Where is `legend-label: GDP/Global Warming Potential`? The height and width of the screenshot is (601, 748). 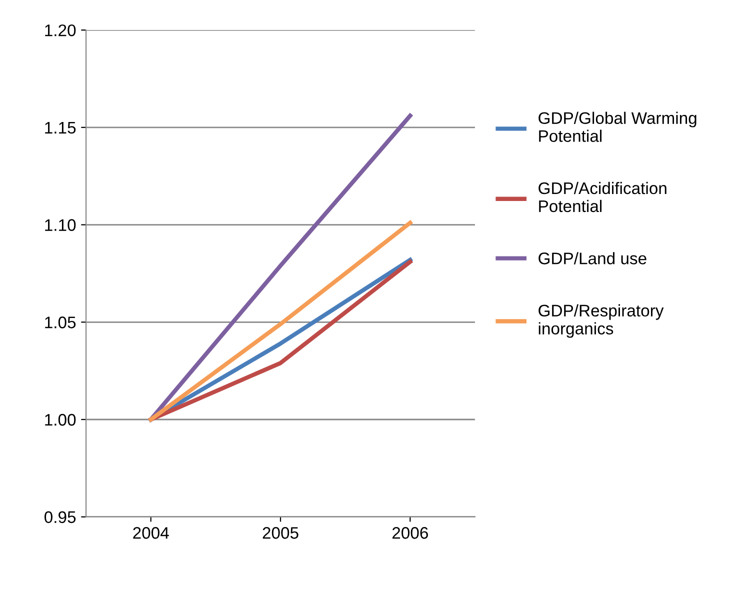
legend-label: GDP/Global Warming Potential is located at coordinates (617, 127).